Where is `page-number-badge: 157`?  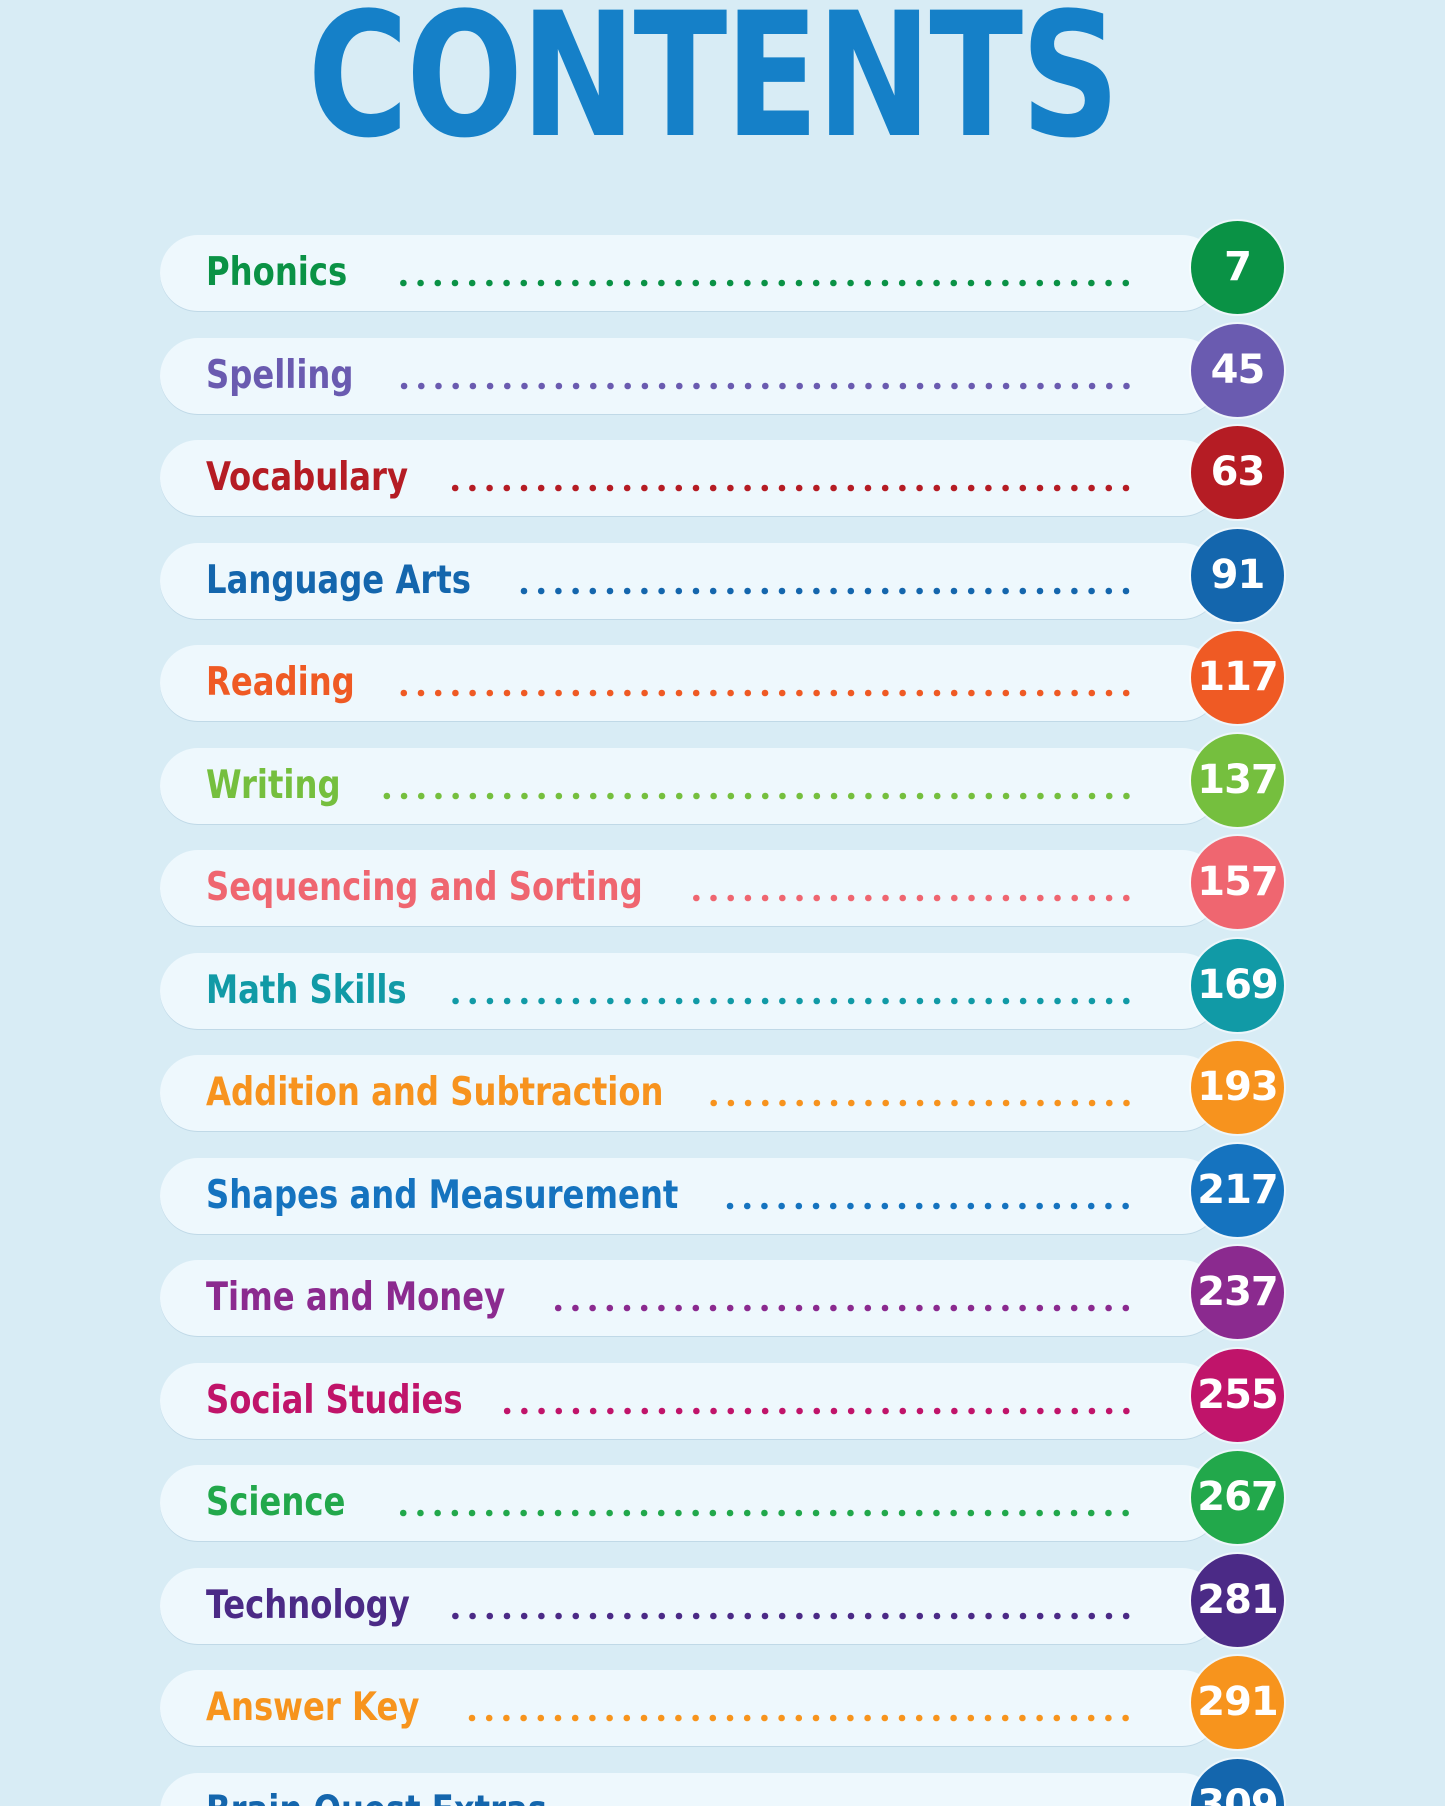 page-number-badge: 157 is located at coordinates (1237, 882).